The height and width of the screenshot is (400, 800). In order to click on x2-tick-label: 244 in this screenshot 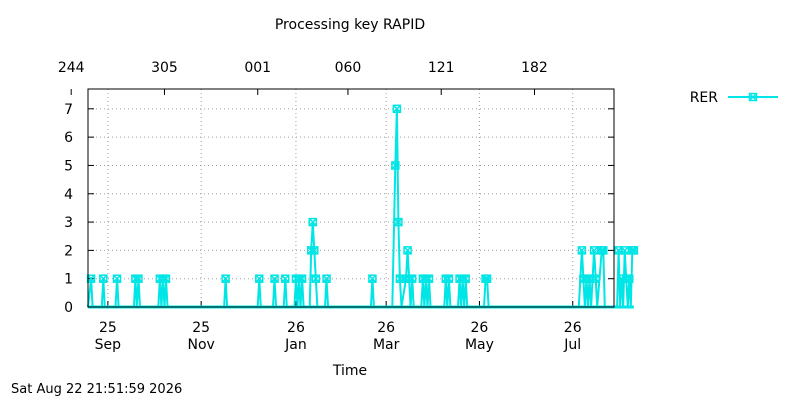, I will do `click(71, 68)`.